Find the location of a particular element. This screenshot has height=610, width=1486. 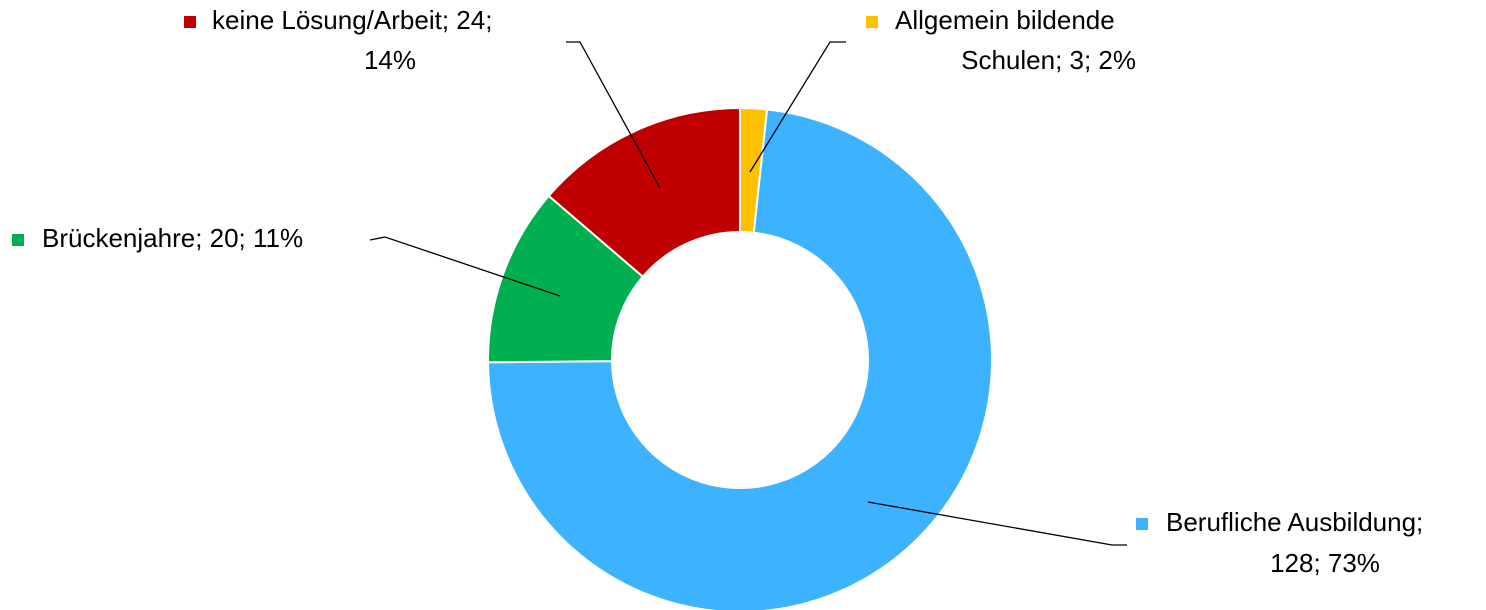

data-label: Berufliche Ausbildung; is located at coordinates (1294, 522).